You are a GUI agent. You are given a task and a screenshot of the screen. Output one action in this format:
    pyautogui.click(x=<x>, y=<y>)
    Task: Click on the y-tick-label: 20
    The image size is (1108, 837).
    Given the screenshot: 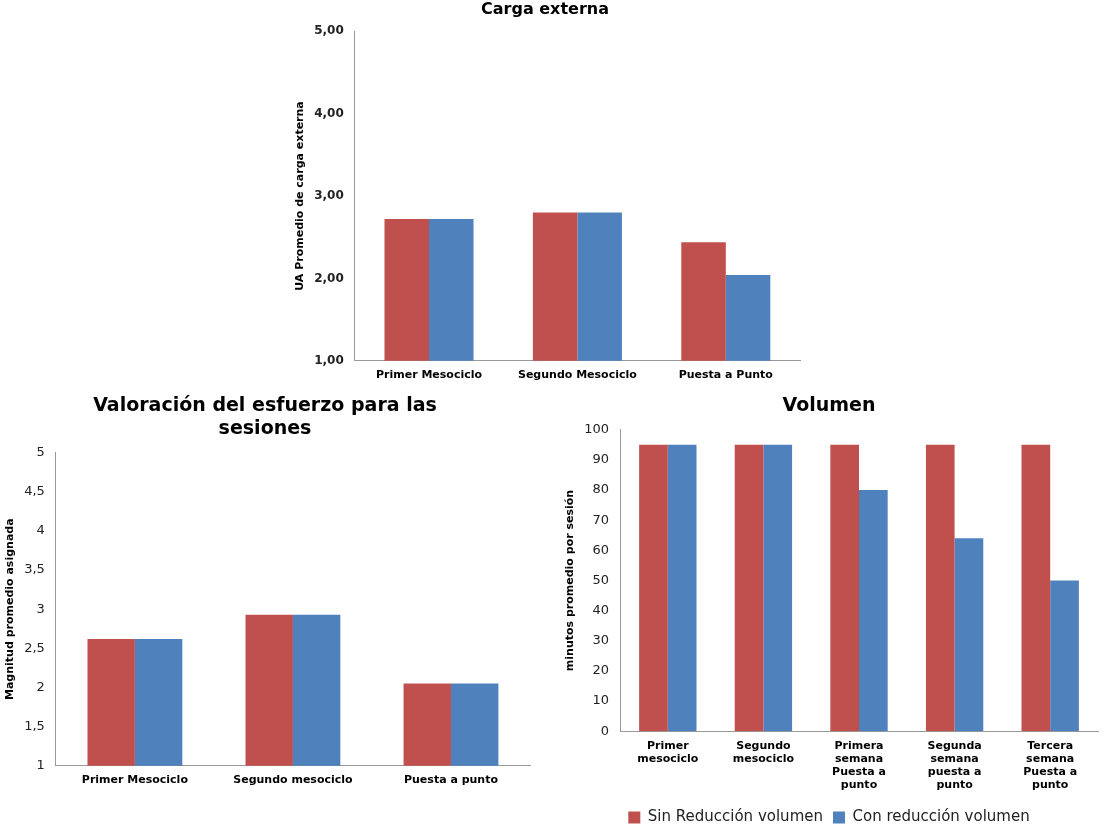 What is the action you would take?
    pyautogui.click(x=601, y=670)
    